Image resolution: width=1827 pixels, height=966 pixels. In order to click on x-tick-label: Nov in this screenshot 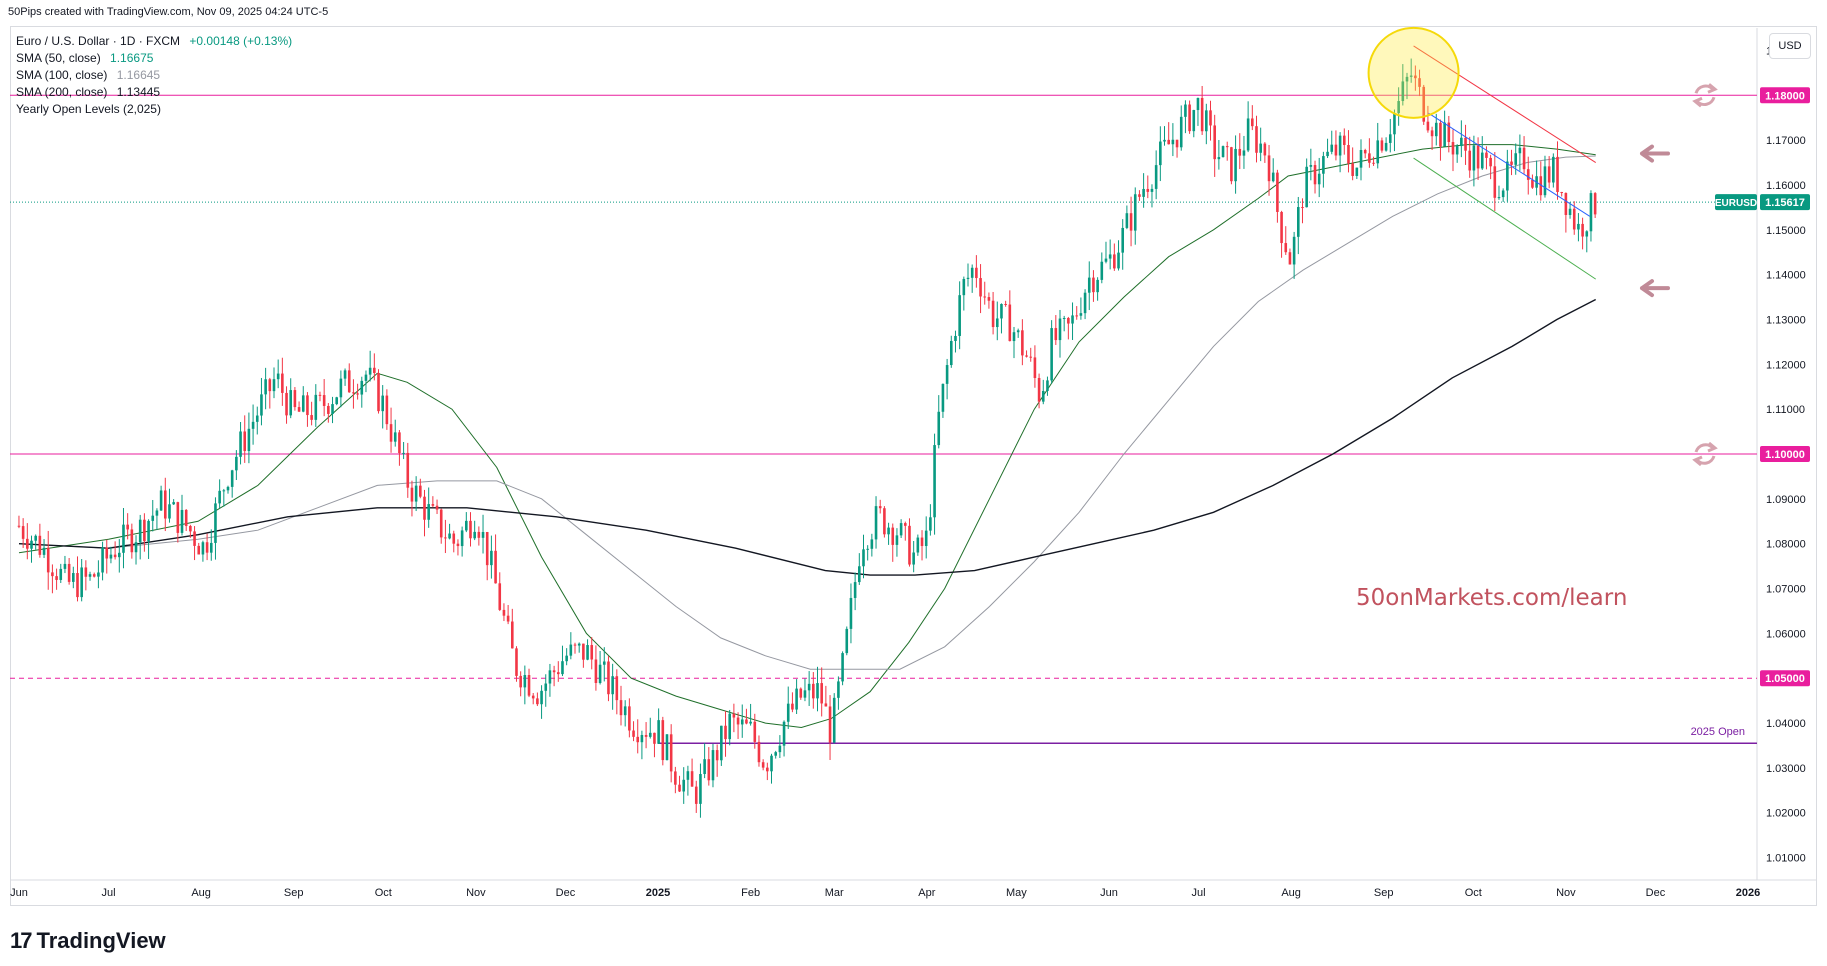, I will do `click(476, 893)`.